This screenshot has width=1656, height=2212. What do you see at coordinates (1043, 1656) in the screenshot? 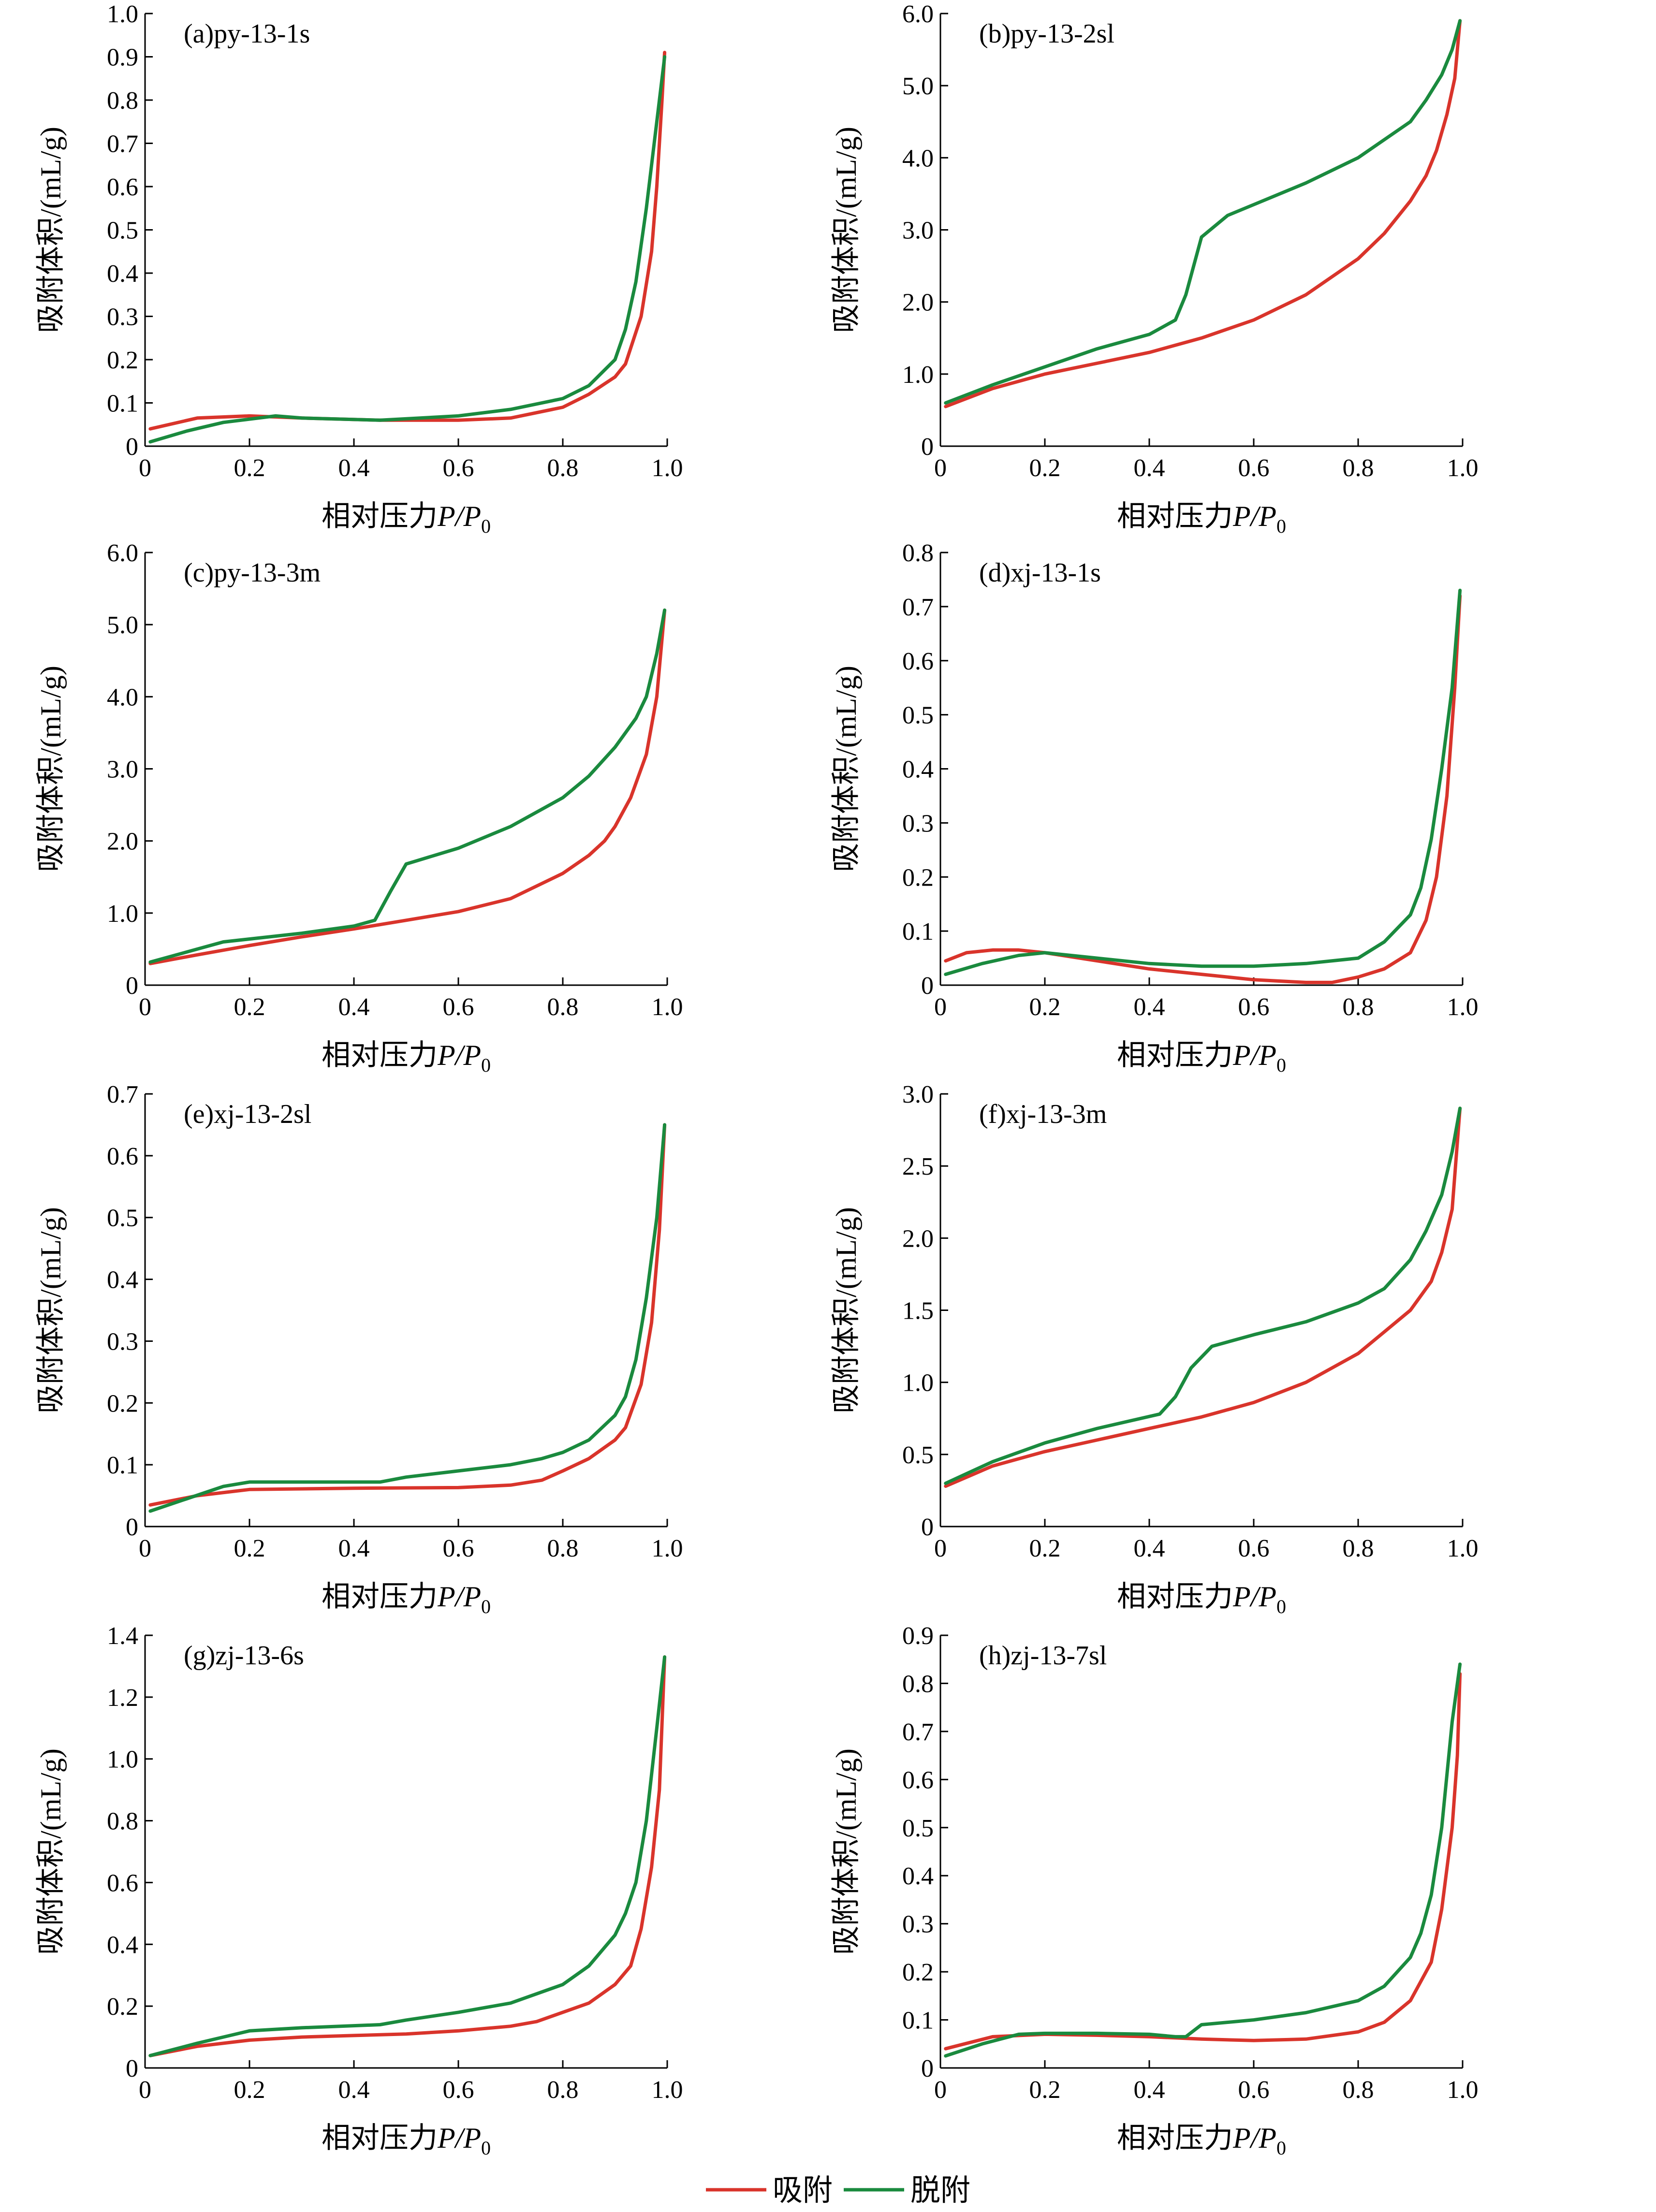
I see `panel-label: (h)zj-13-7sl` at bounding box center [1043, 1656].